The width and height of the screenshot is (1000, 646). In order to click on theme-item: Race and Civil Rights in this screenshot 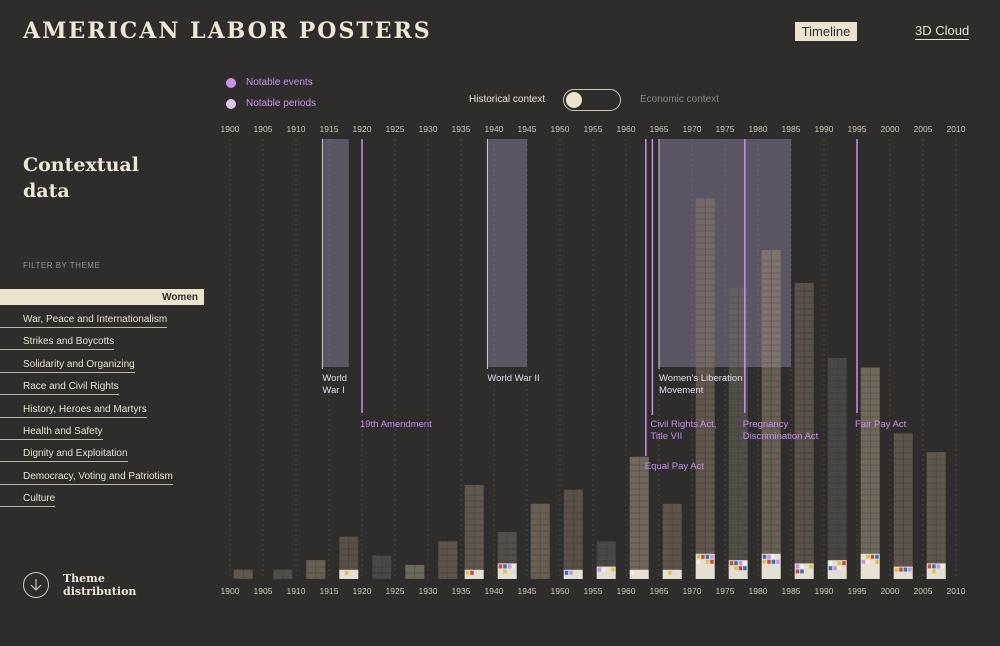, I will do `click(59, 388)`.